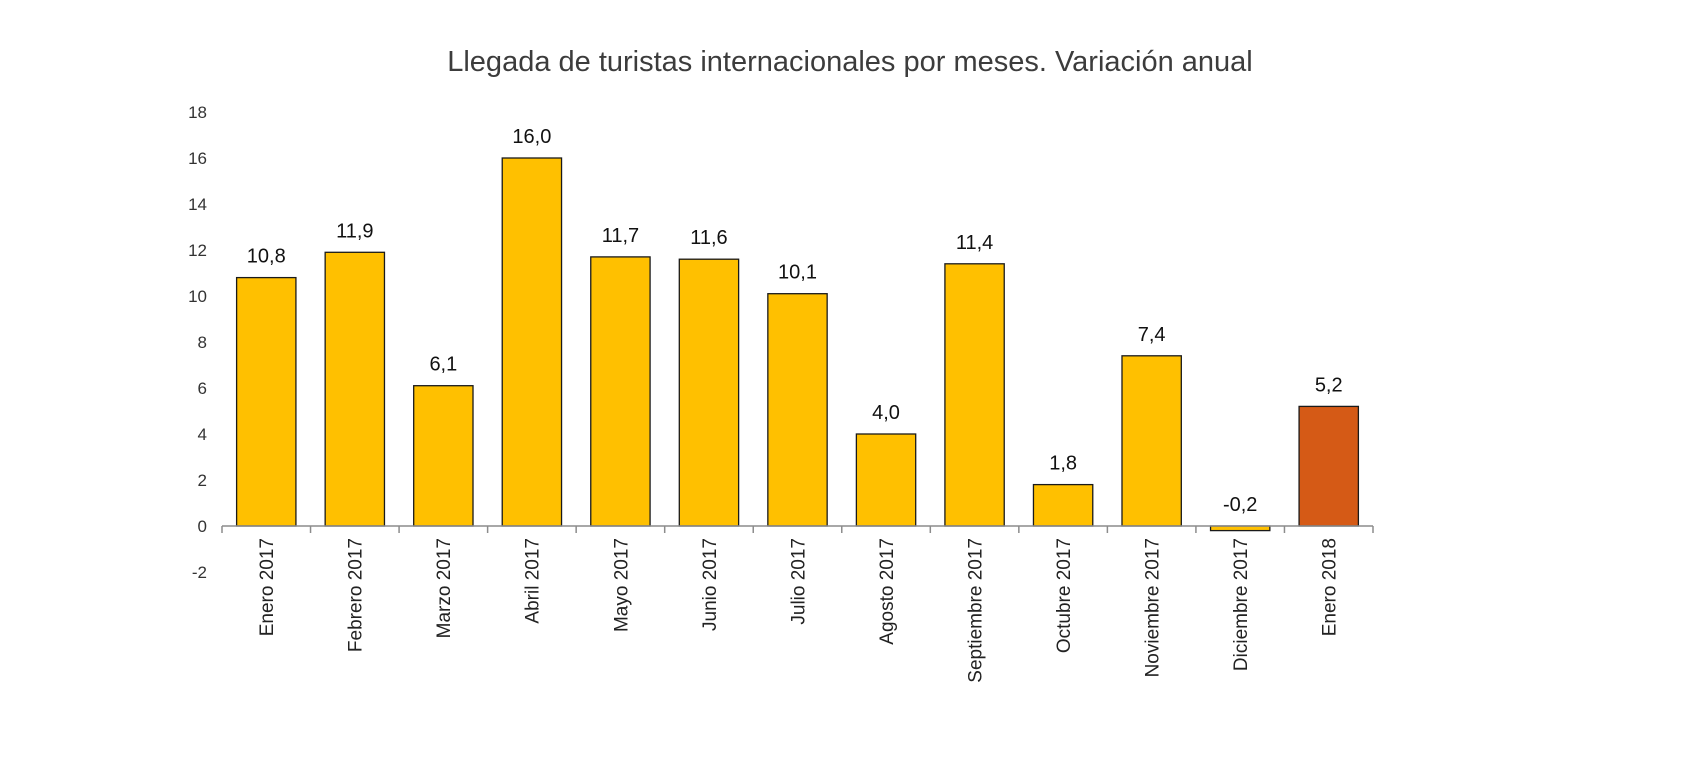  Describe the element at coordinates (356, 595) in the screenshot. I see `category-label: Febrero 2017` at that location.